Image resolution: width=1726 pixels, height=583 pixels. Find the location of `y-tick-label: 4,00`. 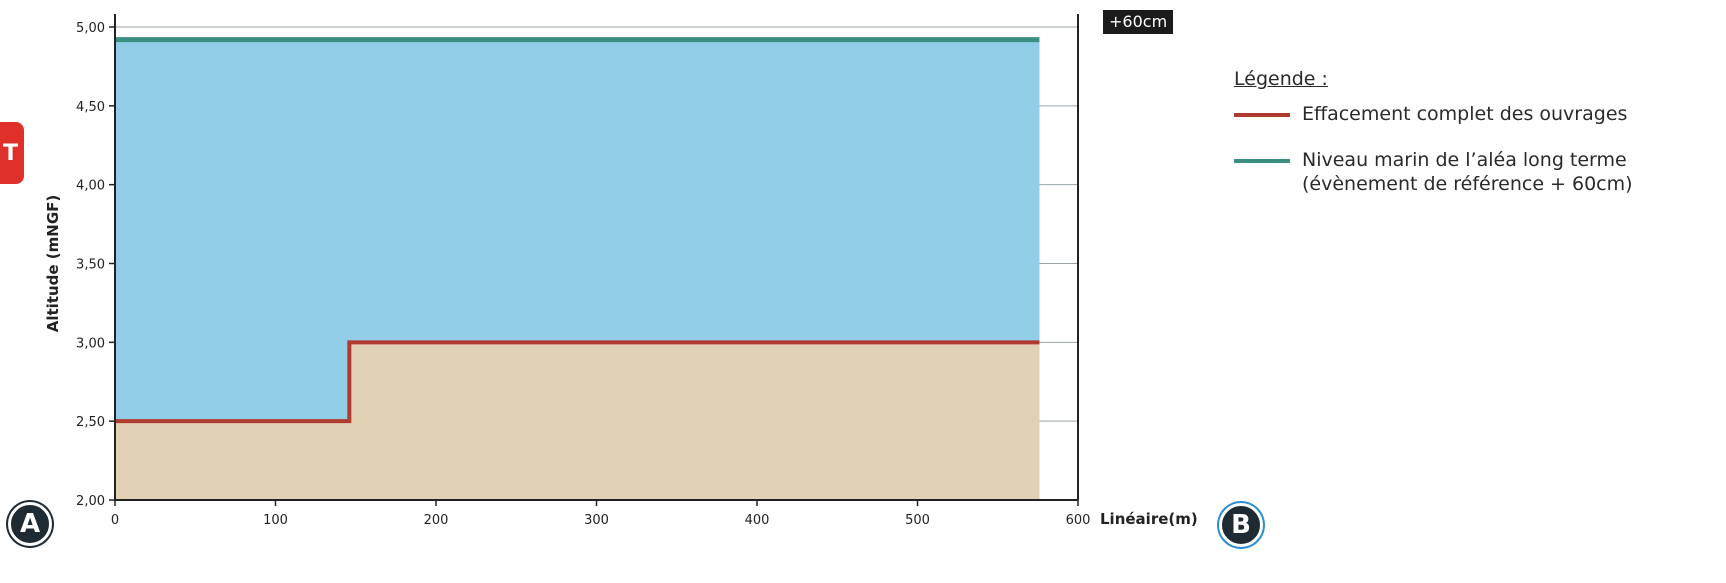

y-tick-label: 4,00 is located at coordinates (90, 186).